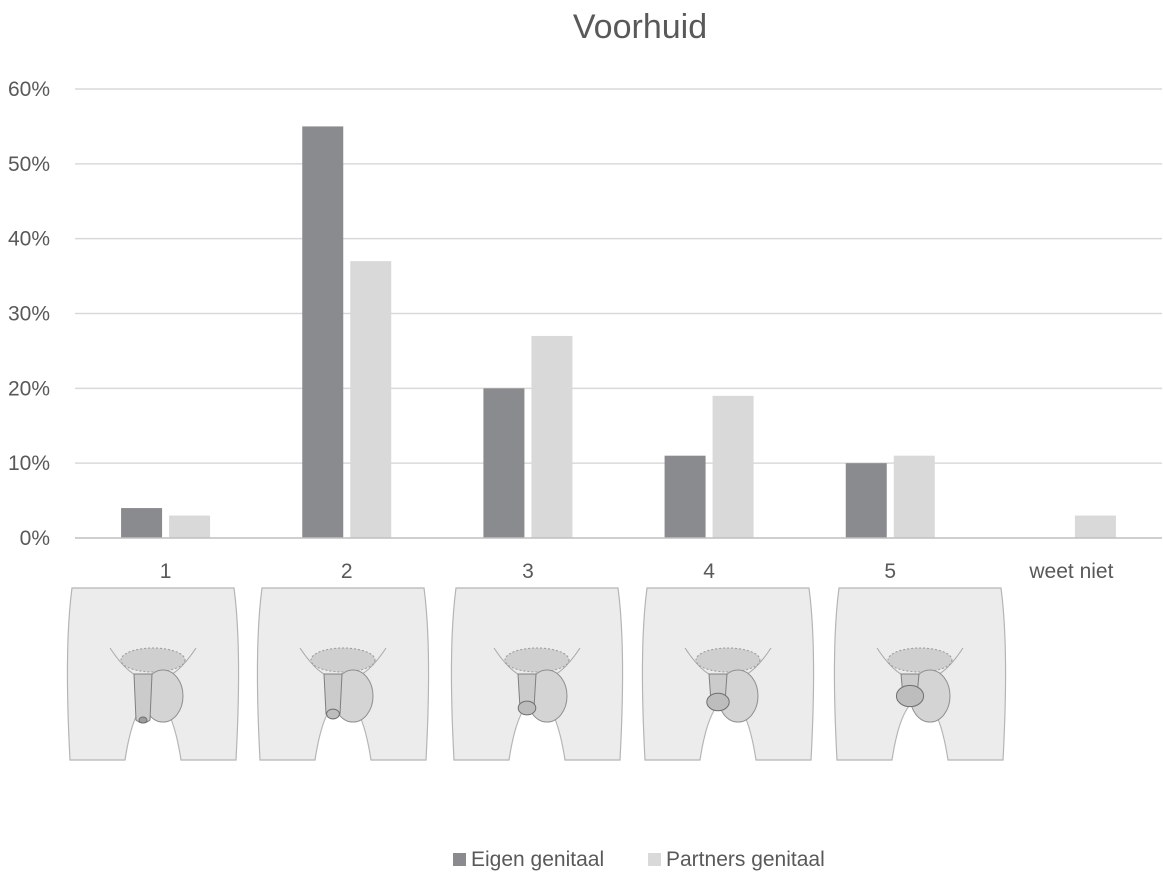  Describe the element at coordinates (537, 859) in the screenshot. I see `legend-label: Eigen genitaal` at that location.